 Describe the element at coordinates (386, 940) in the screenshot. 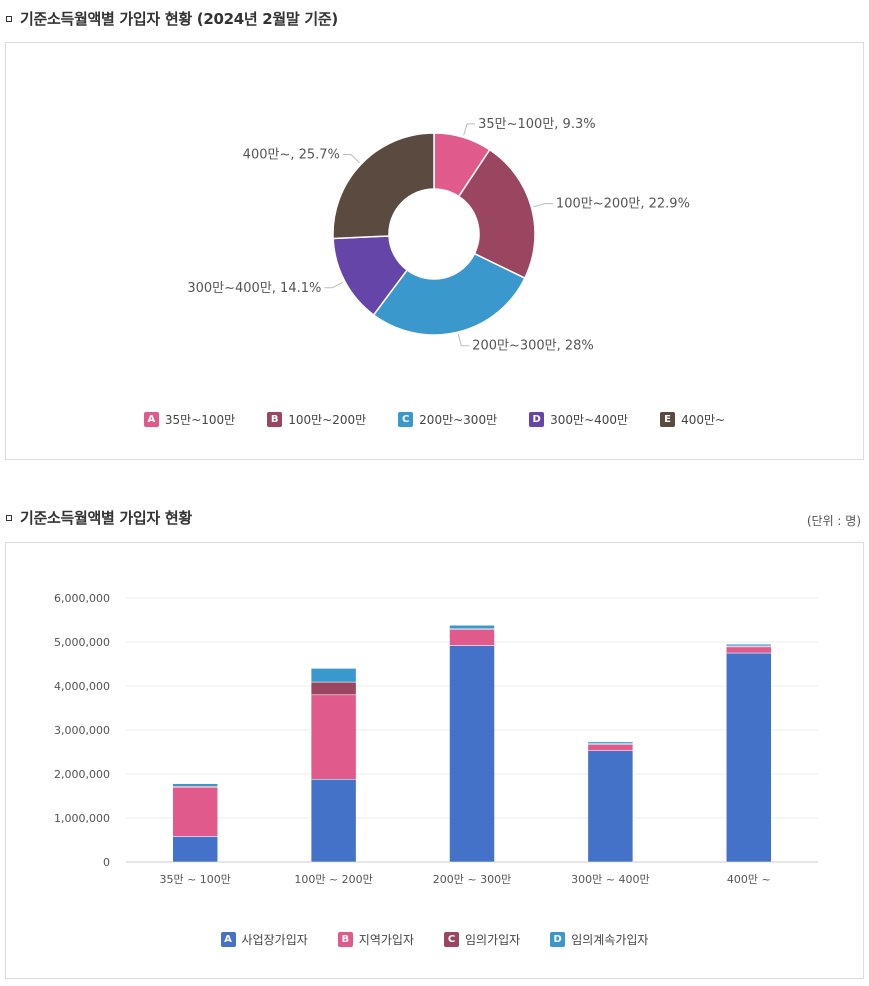

I see `legend-label: 지역가입자` at that location.